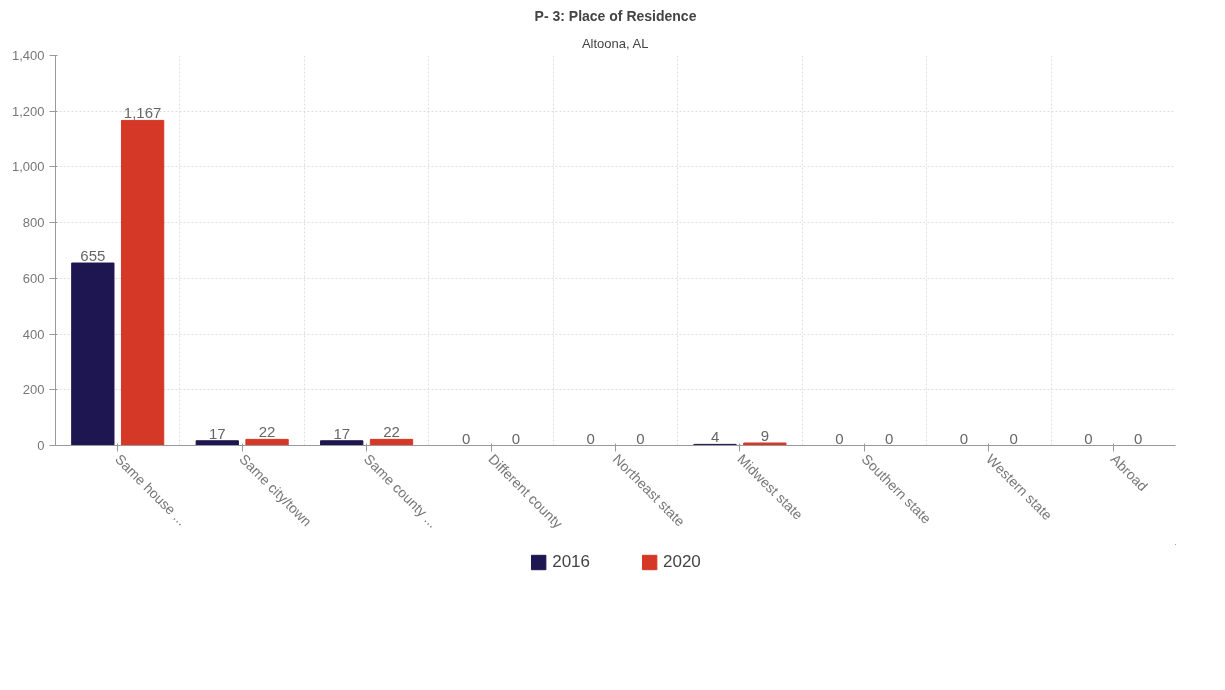  What do you see at coordinates (615, 15) in the screenshot?
I see `chart-title: P- 3: Place of Residence` at bounding box center [615, 15].